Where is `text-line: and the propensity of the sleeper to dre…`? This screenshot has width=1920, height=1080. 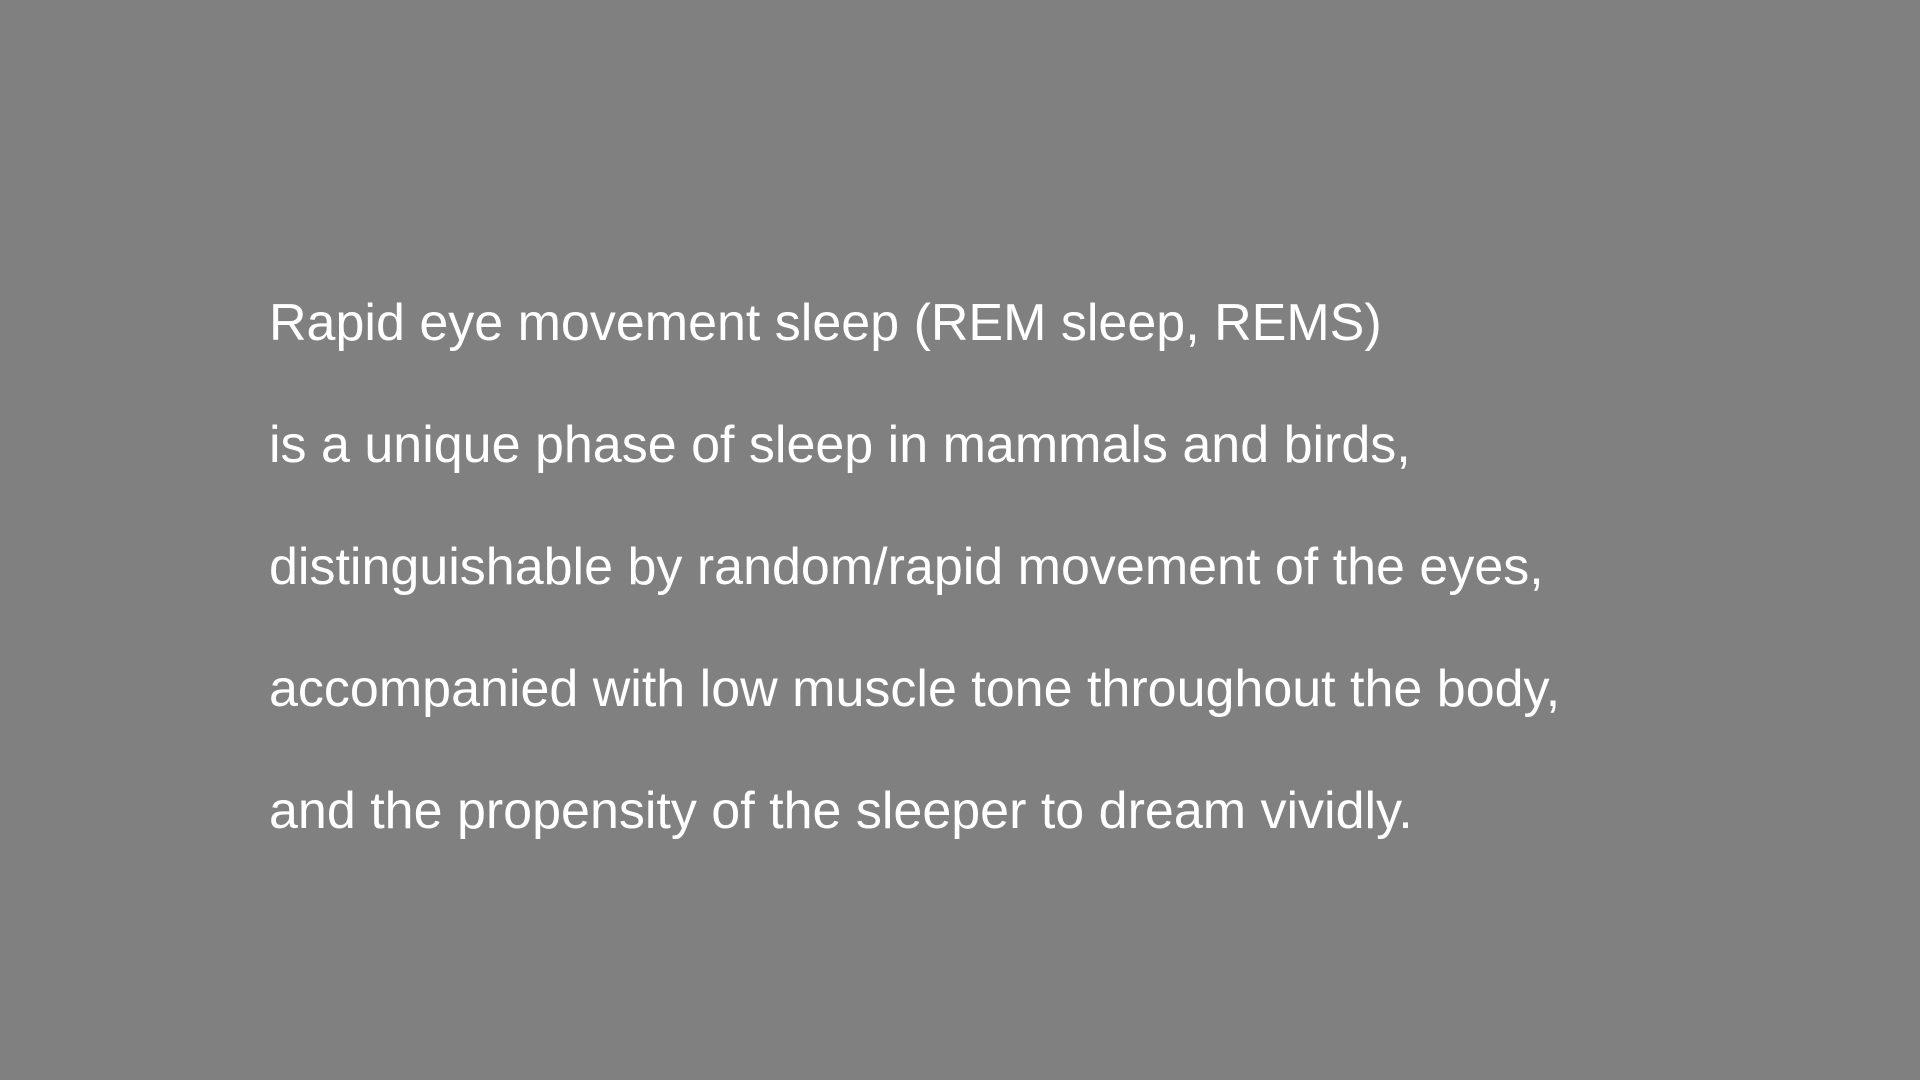 text-line: and the propensity of the sleeper to dre… is located at coordinates (841, 811).